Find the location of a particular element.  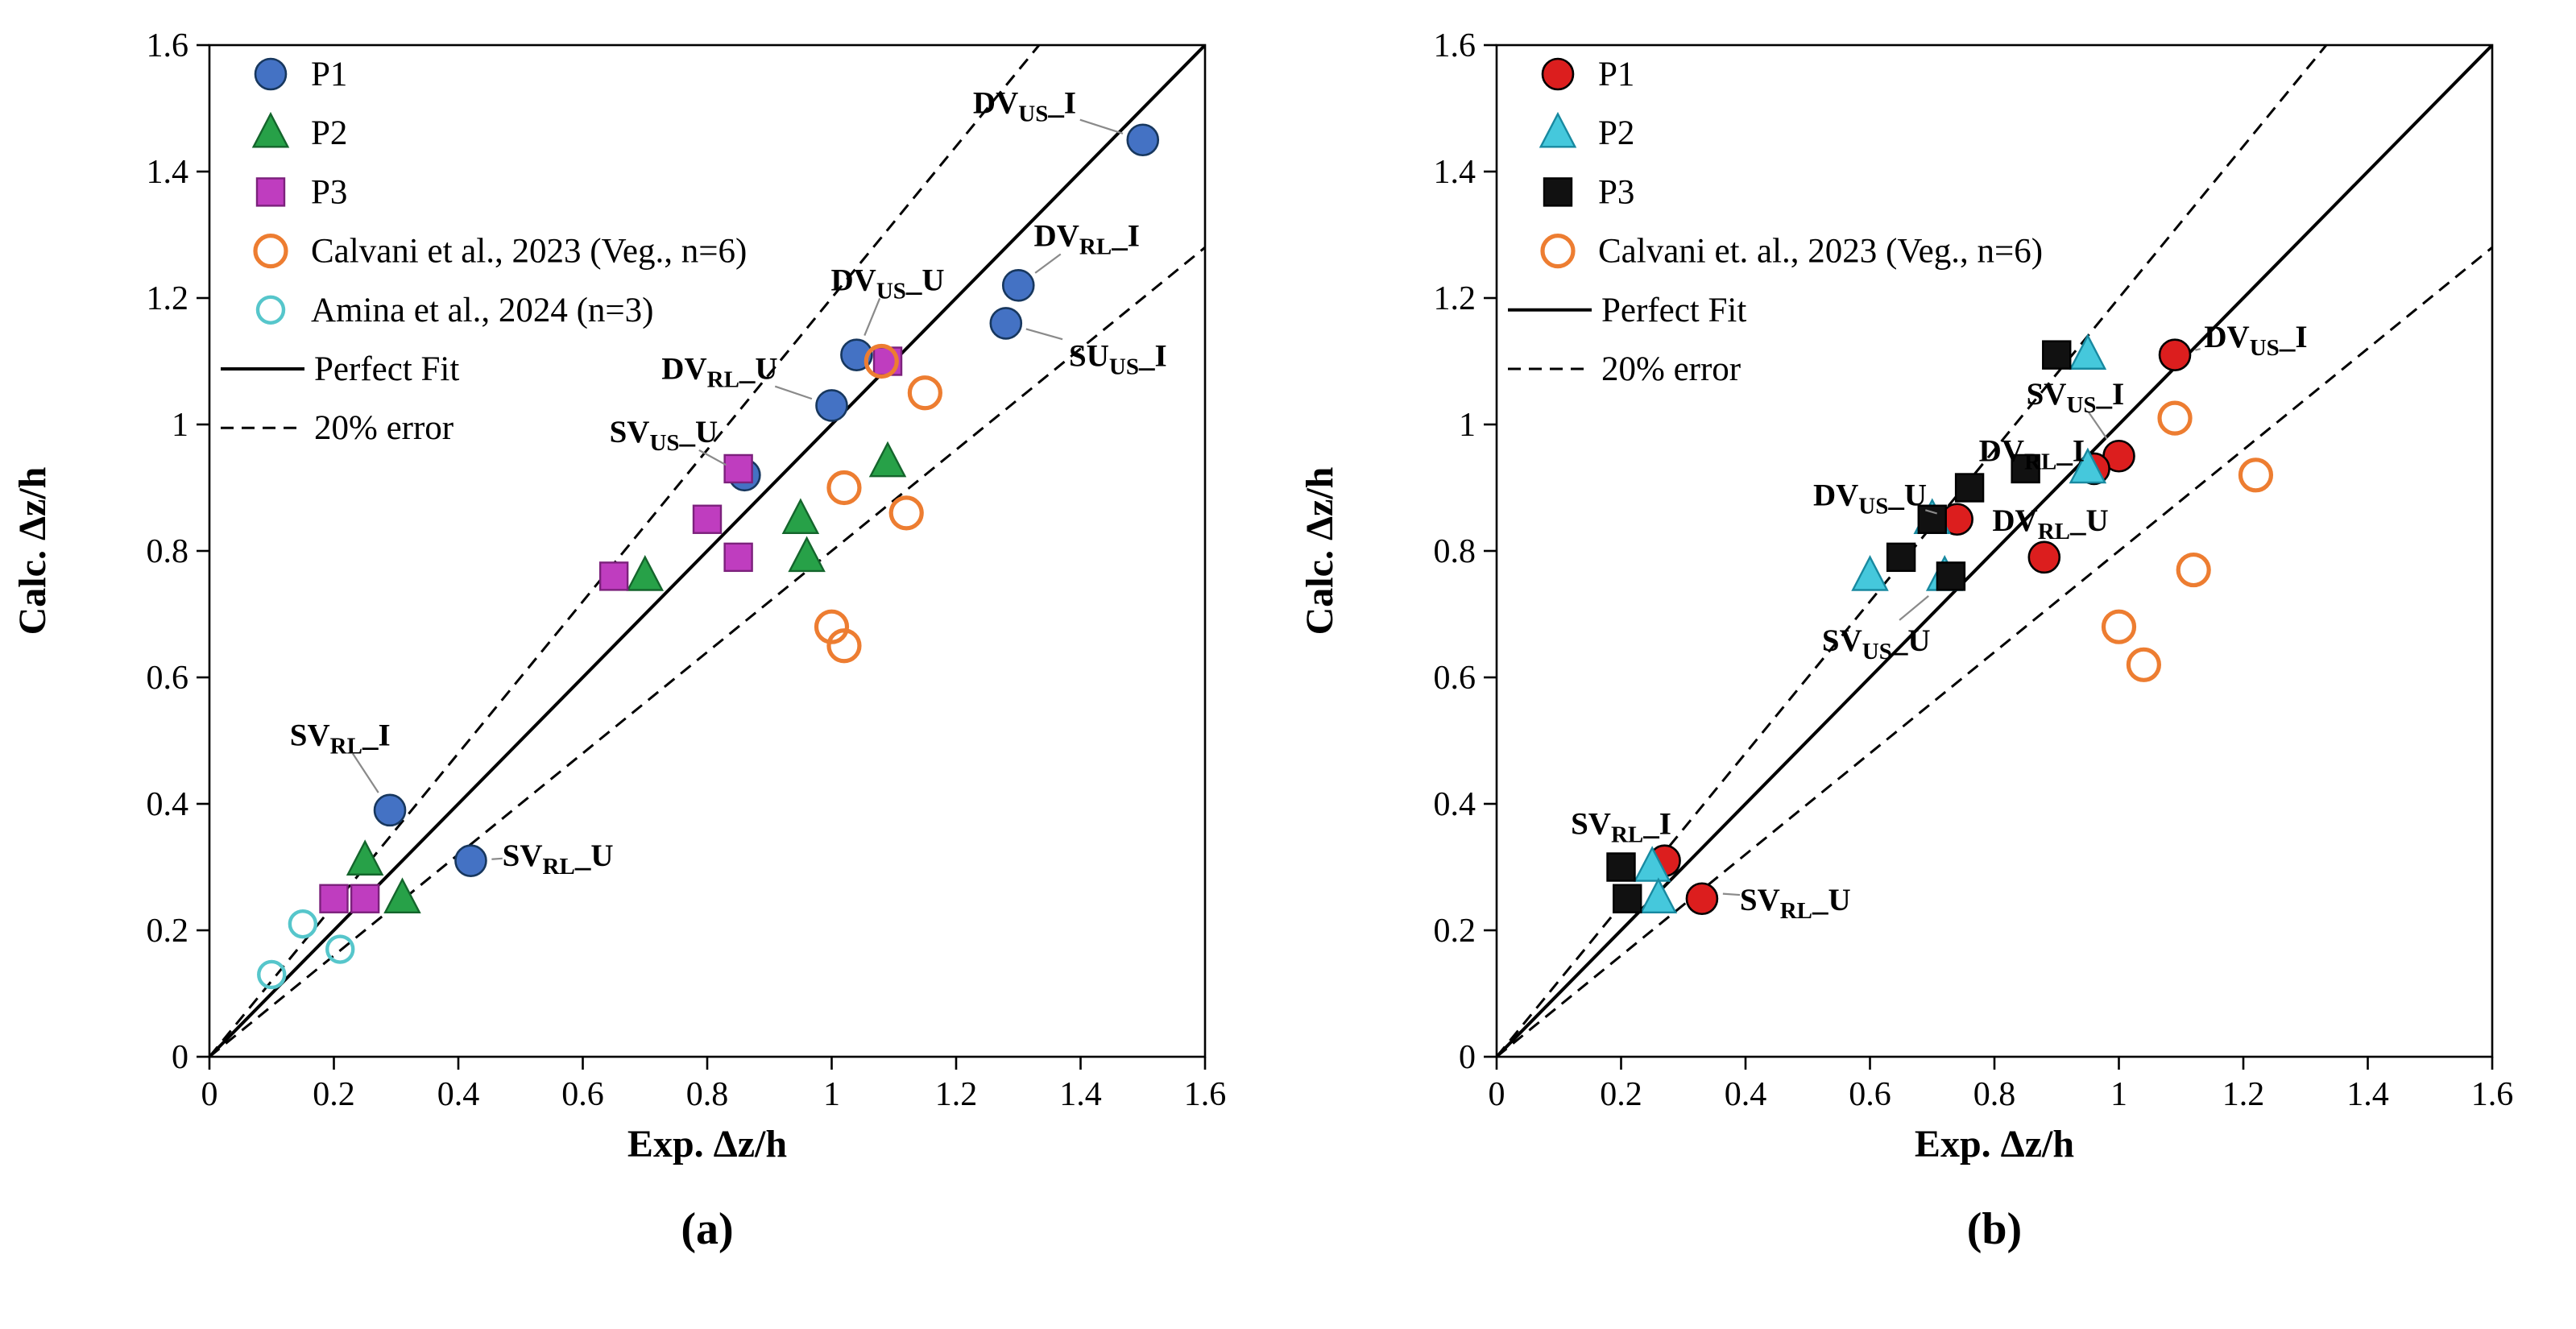

x-tick-label: 0.6 is located at coordinates (1870, 1094).